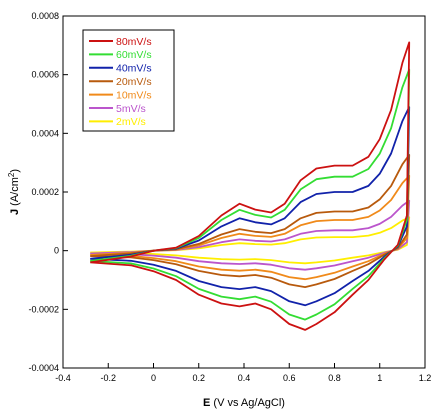 This screenshot has width=442, height=412. I want to click on y-tick-label: 0.0006, so click(45, 75).